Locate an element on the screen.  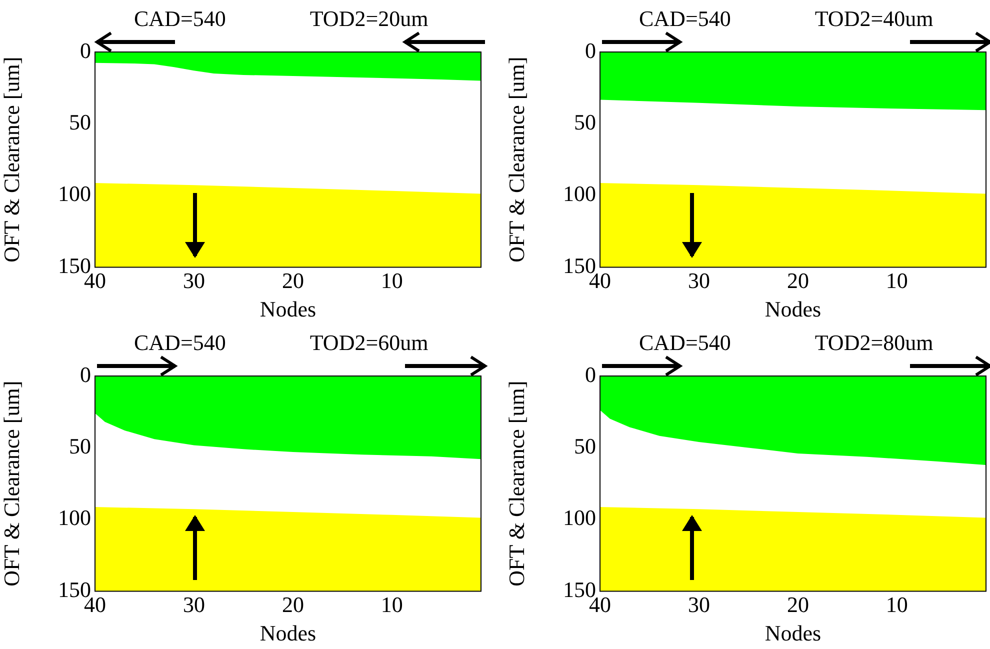
text: TOD2=20um is located at coordinates (369, 18).